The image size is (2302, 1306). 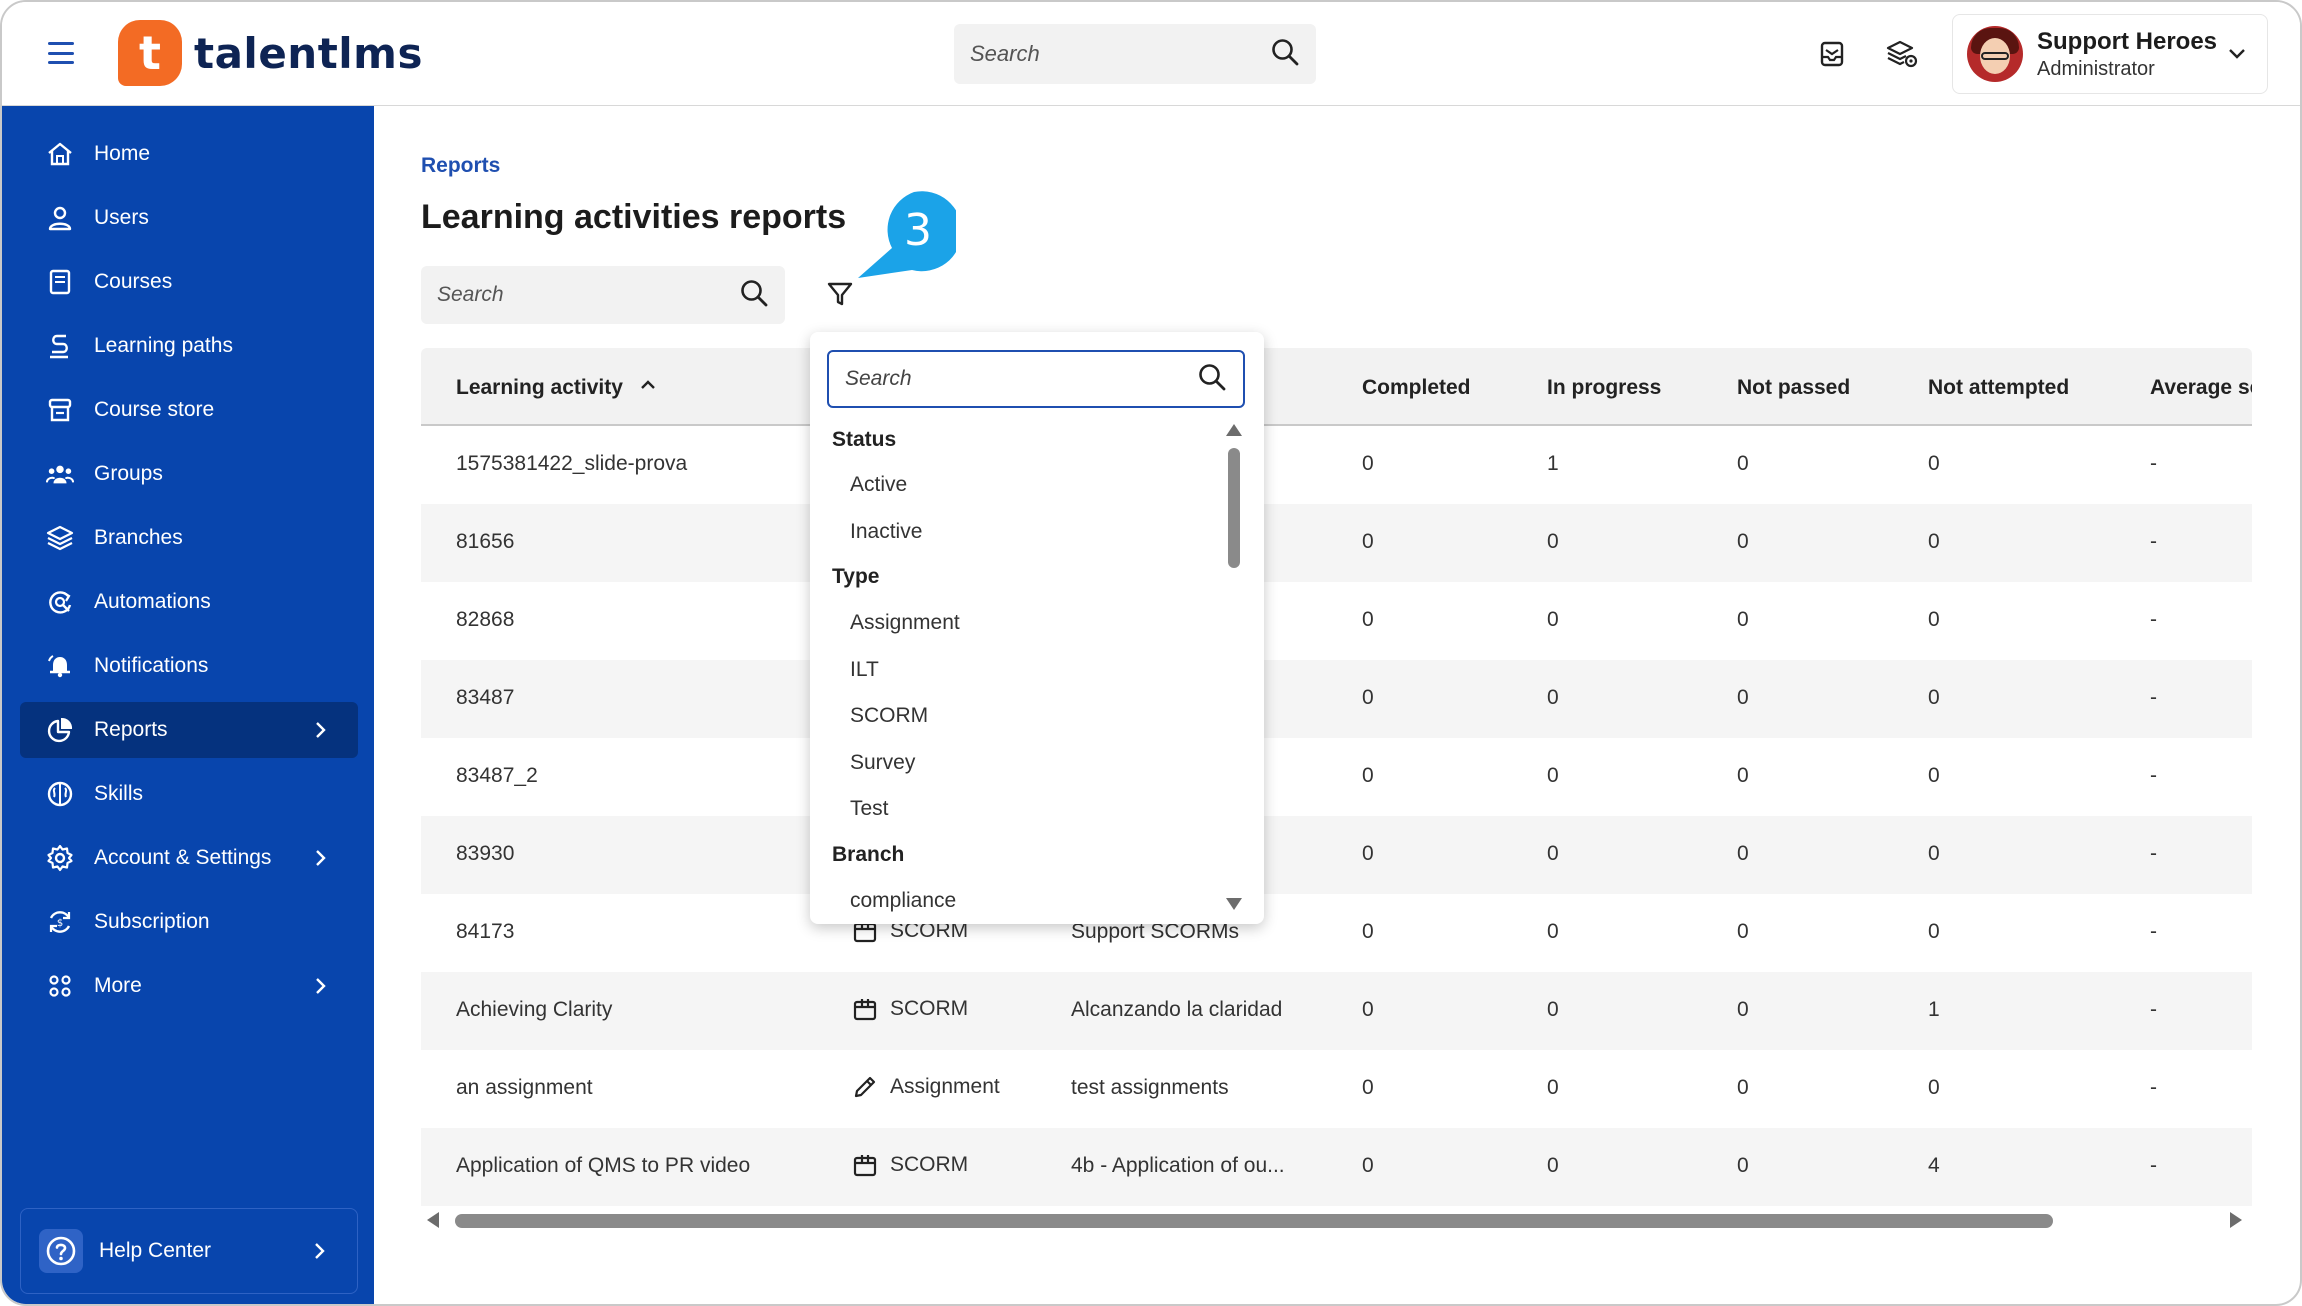 What do you see at coordinates (903, 900) in the screenshot?
I see `filter-option-compliance: compliance` at bounding box center [903, 900].